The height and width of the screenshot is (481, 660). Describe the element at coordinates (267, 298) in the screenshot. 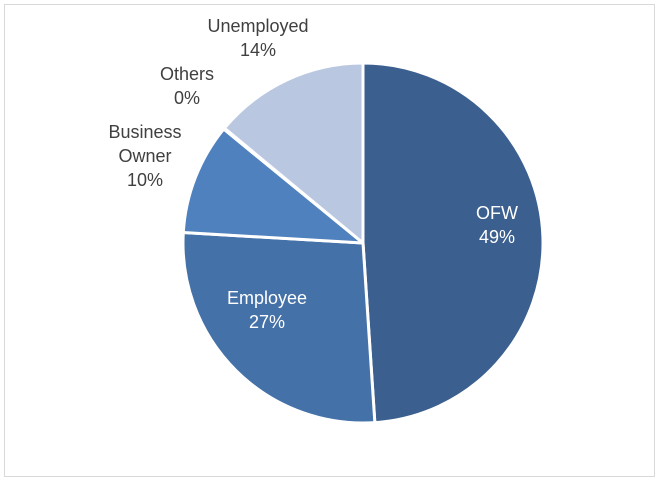

I see `data-label-category: Employee` at that location.